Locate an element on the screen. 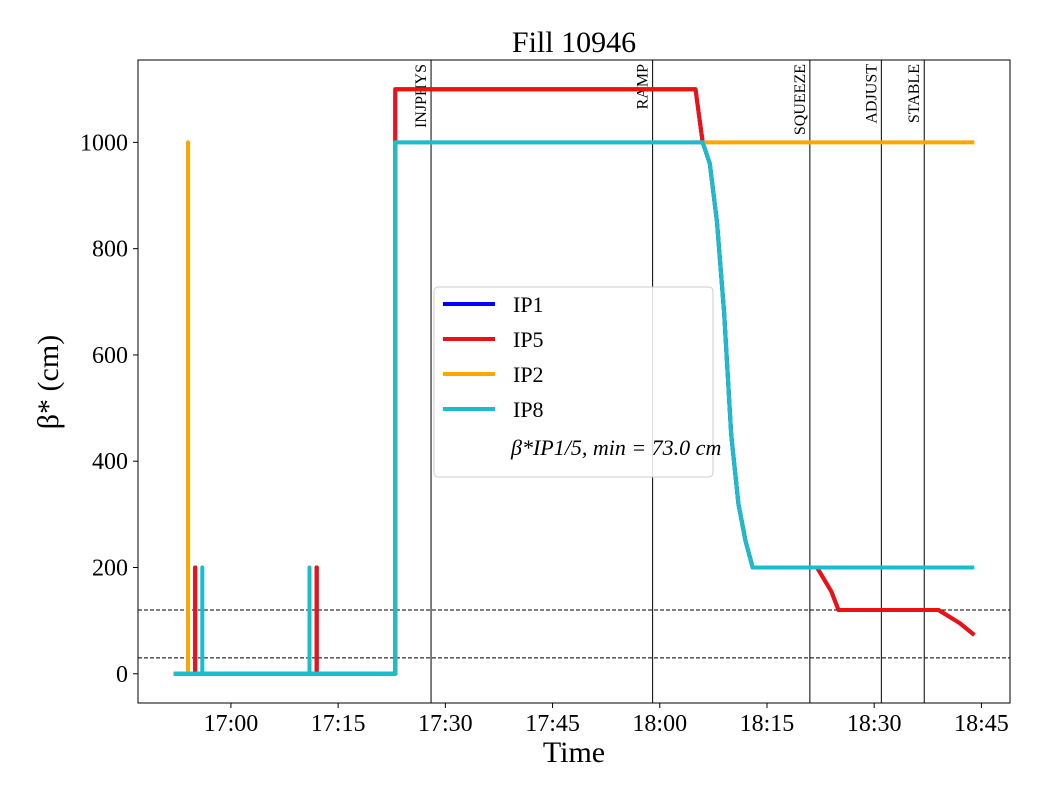 This screenshot has height=805, width=1040. x-tick-label: 18:45 is located at coordinates (981, 724).